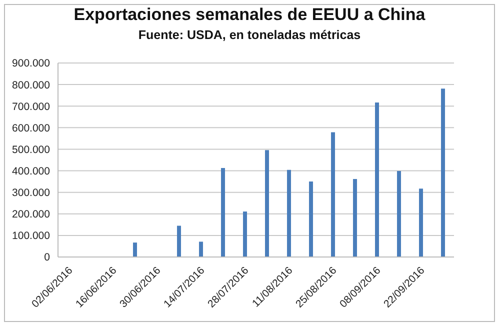 This screenshot has width=499, height=326. I want to click on y-tick-label: 300.000, so click(31, 193).